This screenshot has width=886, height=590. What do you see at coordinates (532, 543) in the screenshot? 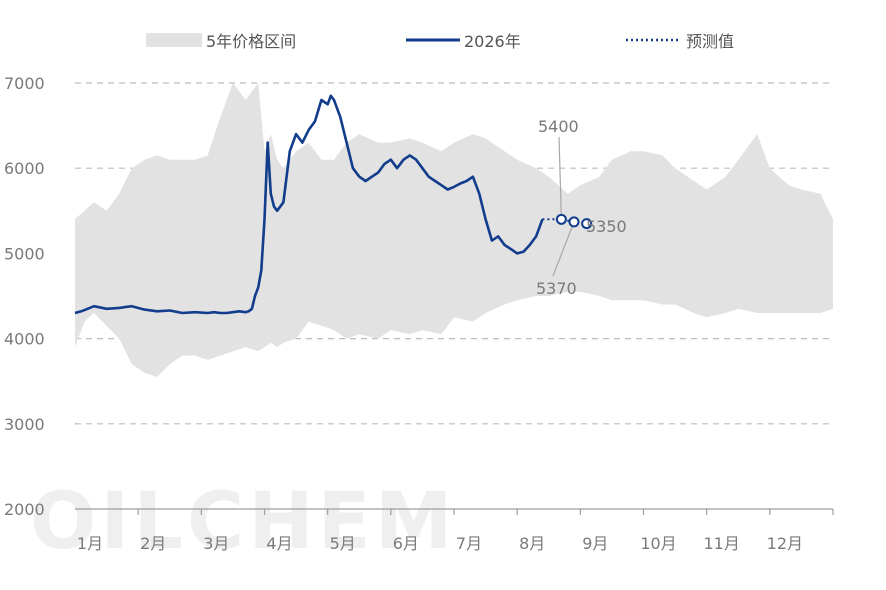
I see `x-tick-label: 8月` at bounding box center [532, 543].